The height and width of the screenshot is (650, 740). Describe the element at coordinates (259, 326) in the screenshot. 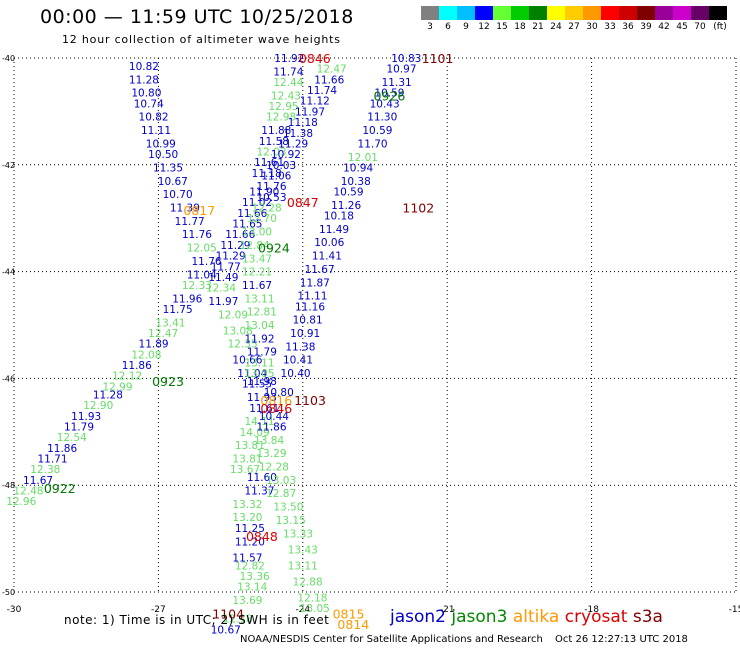

I see `swh-value: 13.04` at that location.